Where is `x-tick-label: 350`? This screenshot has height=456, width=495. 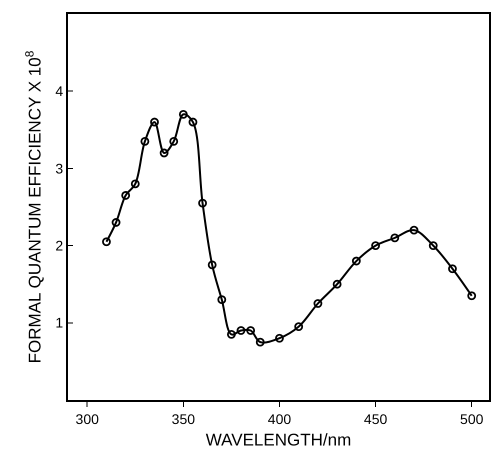
x-tick-label: 350 is located at coordinates (184, 418).